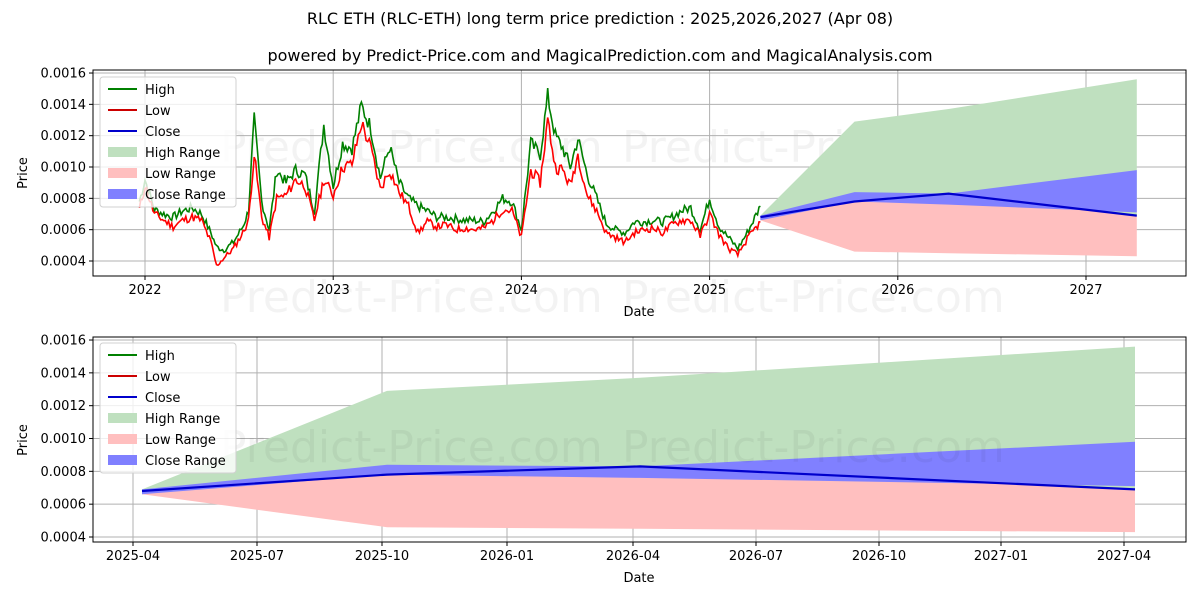  What do you see at coordinates (257, 556) in the screenshot?
I see `x-tick-label: 2025-07` at bounding box center [257, 556].